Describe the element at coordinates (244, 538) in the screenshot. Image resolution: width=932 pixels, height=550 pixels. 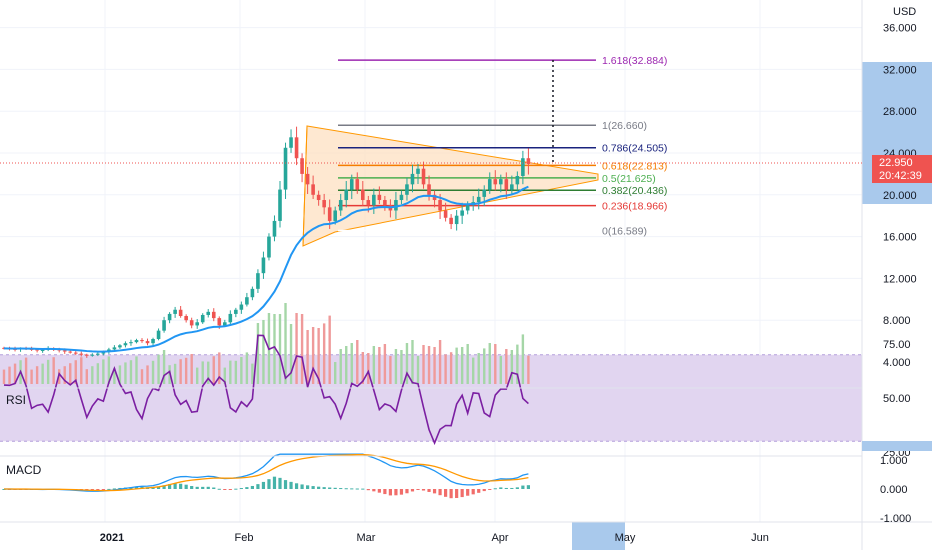
I see `time-tick-label: Feb` at that location.